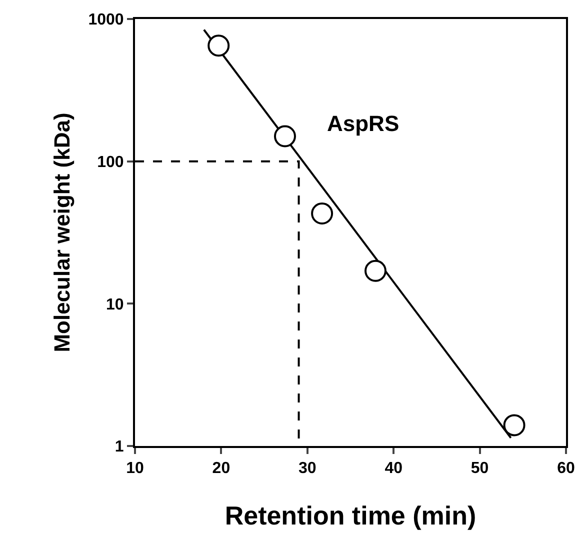 The image size is (587, 539). What do you see at coordinates (106, 20) in the screenshot?
I see `y-tick-label: 1000` at bounding box center [106, 20].